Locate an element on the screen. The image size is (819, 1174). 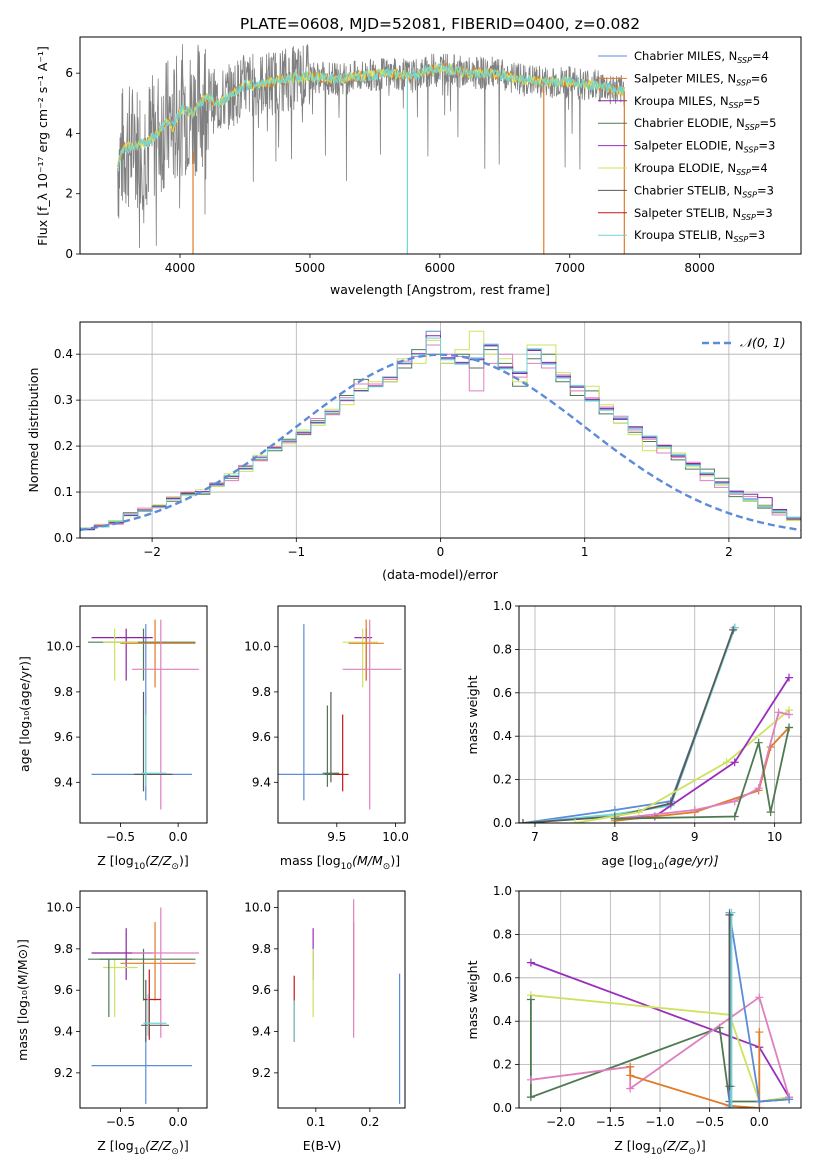
mass-z-ytick-label: 9.2 is located at coordinates (63, 1073).